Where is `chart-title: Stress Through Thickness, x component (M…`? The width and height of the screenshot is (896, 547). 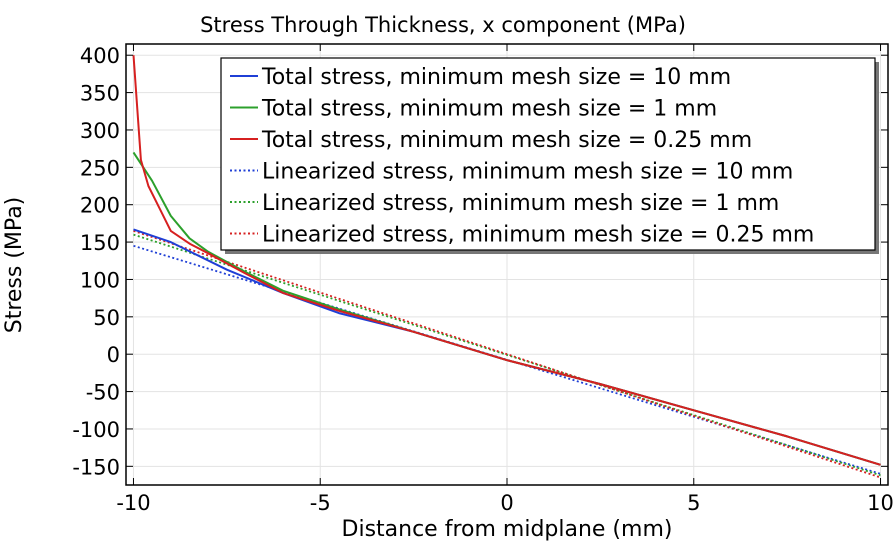
chart-title: Stress Through Thickness, x component (M… is located at coordinates (443, 25).